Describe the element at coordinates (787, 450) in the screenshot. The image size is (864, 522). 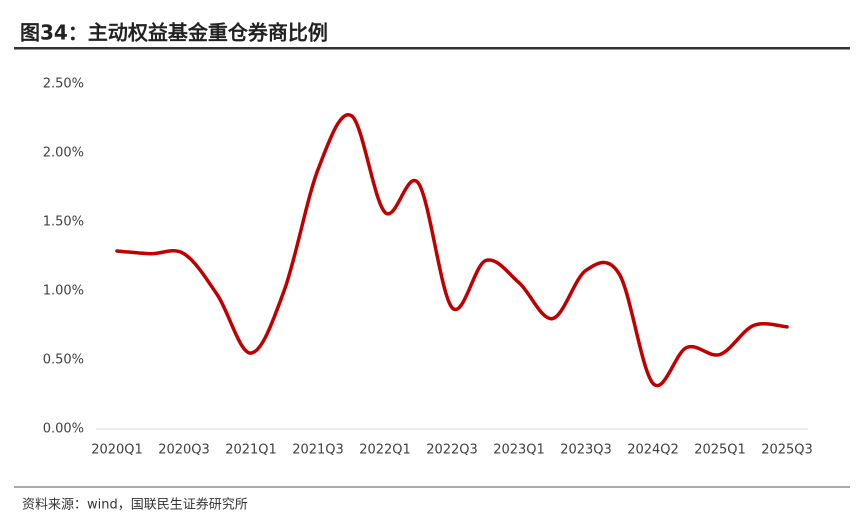
I see `x-tick-label: 2025Q3` at that location.